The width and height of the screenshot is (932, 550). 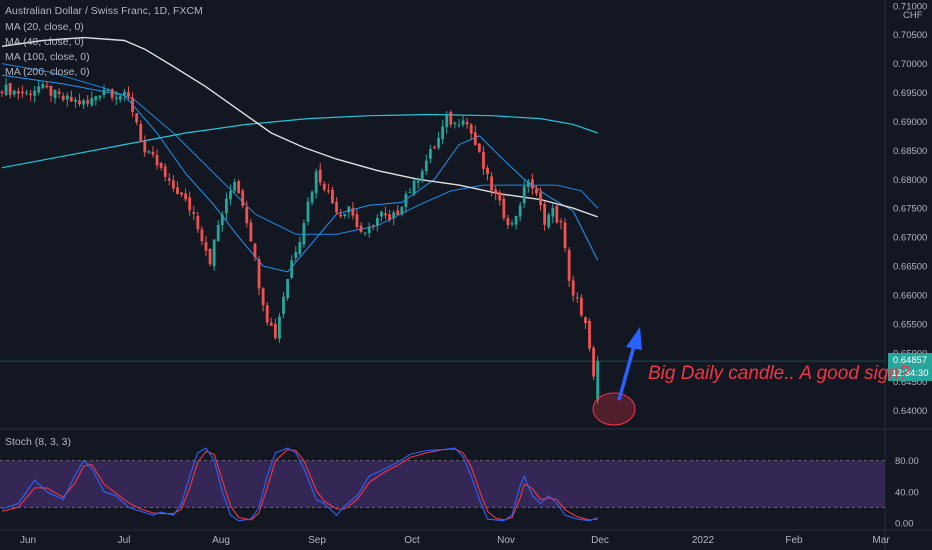 What do you see at coordinates (910, 382) in the screenshot?
I see `price-tick-label: 0.64500` at bounding box center [910, 382].